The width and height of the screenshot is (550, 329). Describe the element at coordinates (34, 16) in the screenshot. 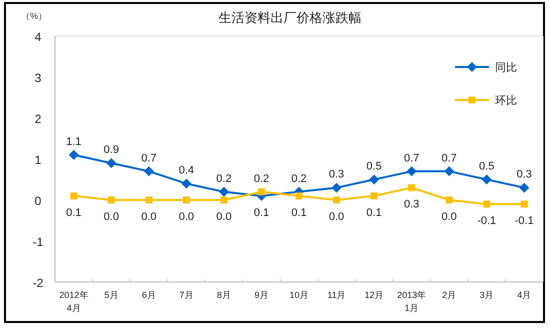

I see `y-axis-title: （%）` at that location.